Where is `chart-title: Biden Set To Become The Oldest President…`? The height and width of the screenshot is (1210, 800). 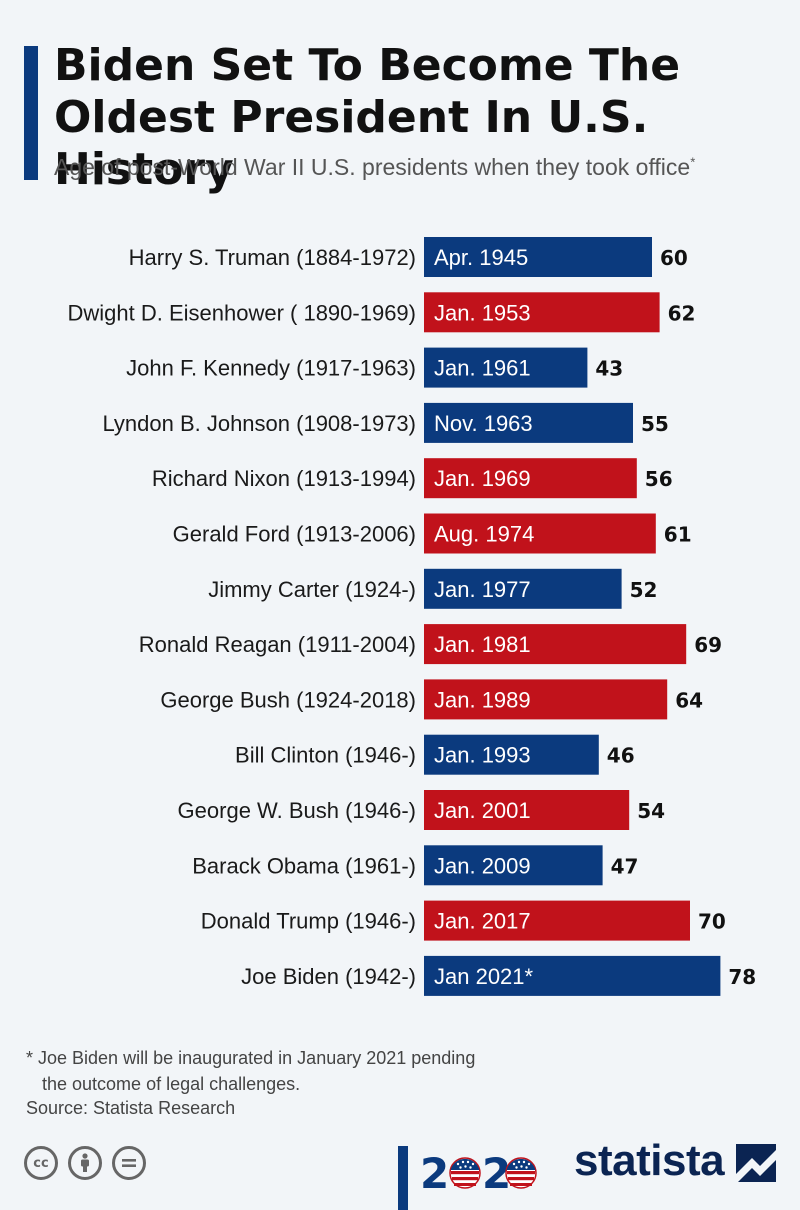 chart-title: Biden Set To Become The Oldest President… is located at coordinates (424, 118).